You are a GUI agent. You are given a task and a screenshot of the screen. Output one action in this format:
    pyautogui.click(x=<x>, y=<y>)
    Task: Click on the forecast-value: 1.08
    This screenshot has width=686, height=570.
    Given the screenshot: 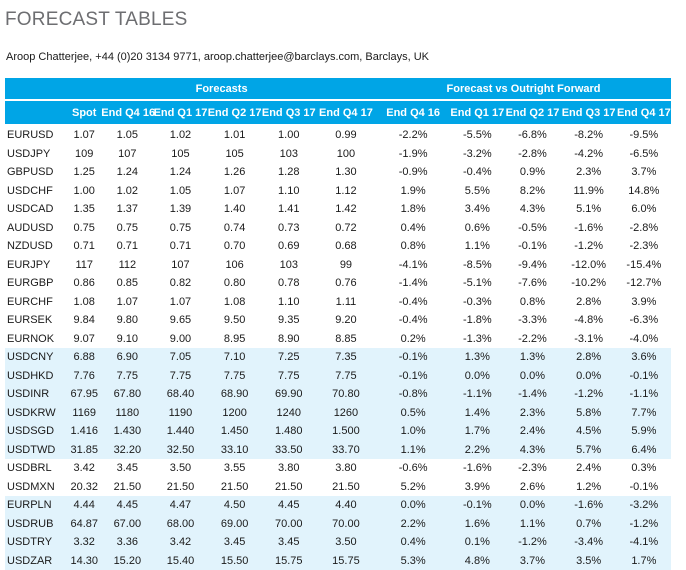 What is the action you would take?
    pyautogui.click(x=84, y=302)
    